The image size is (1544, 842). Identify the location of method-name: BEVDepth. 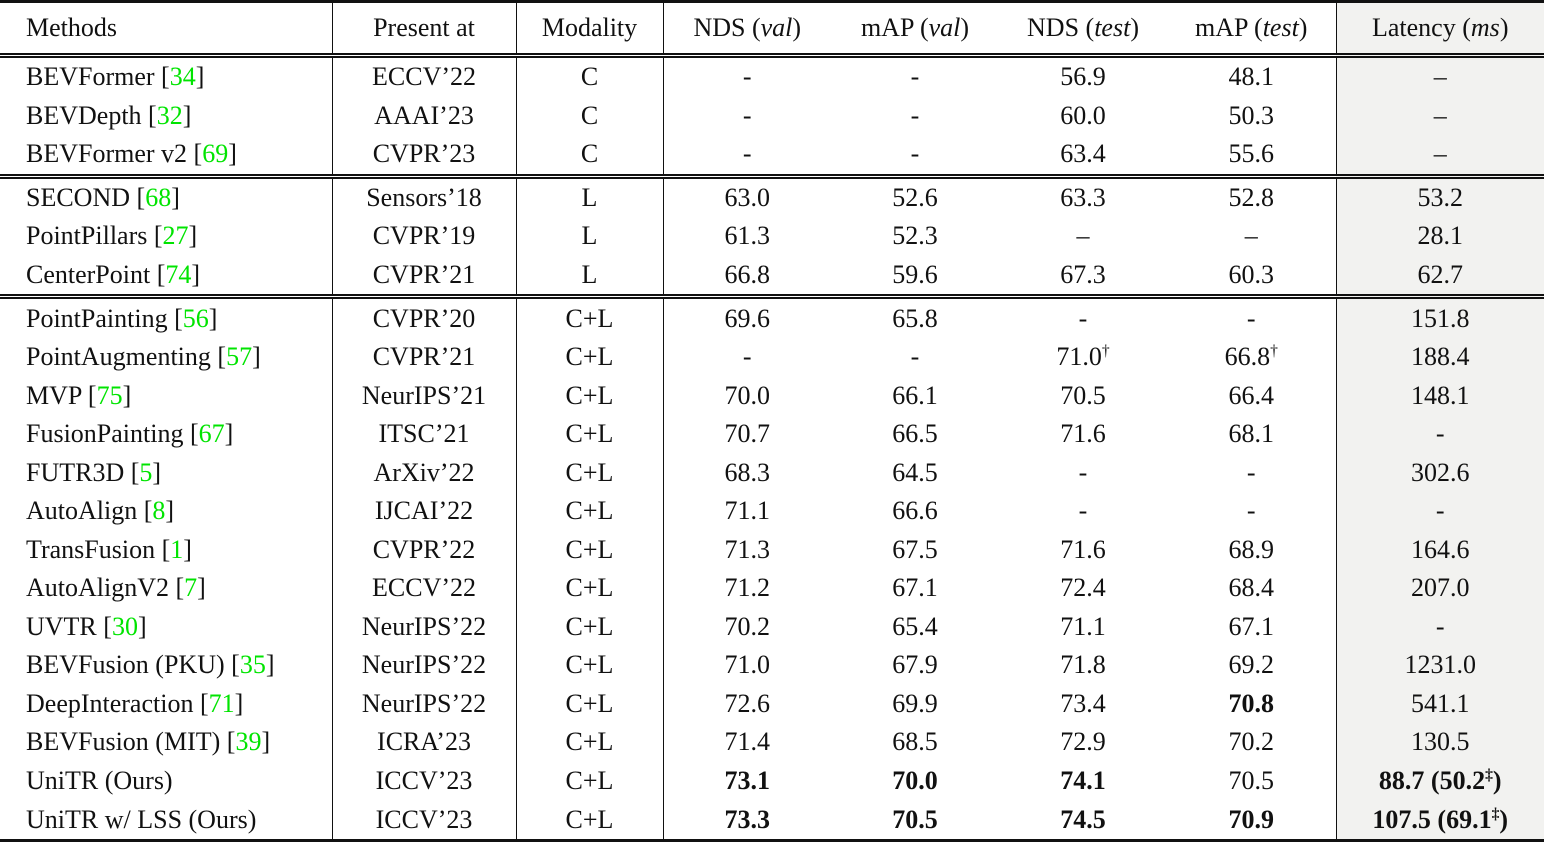
(84, 115).